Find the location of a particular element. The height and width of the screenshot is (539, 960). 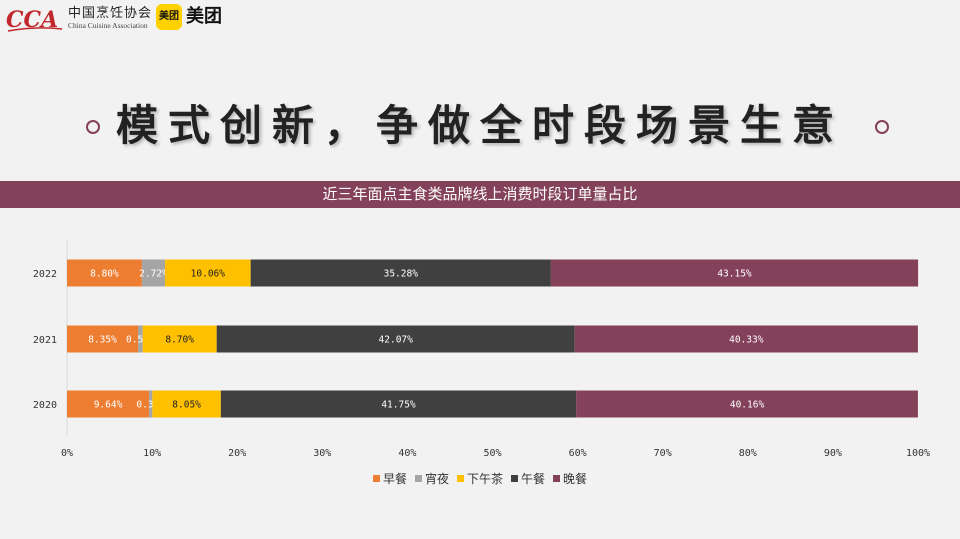

legend-item: 早餐 is located at coordinates (389, 478).